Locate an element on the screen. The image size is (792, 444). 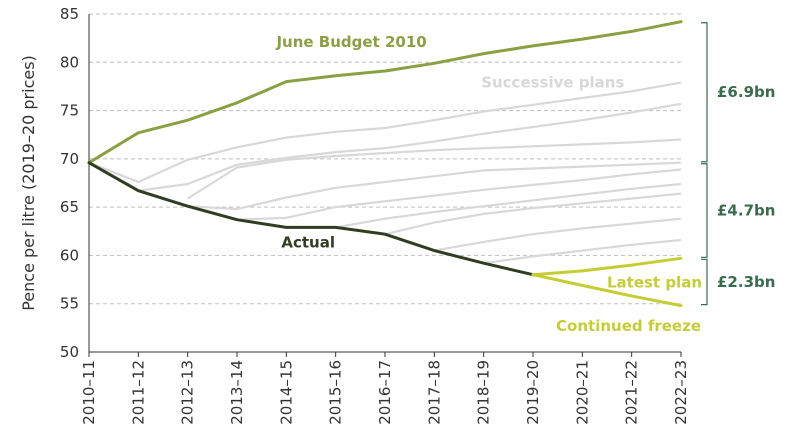
y-tick-50: 50 is located at coordinates (69, 352).